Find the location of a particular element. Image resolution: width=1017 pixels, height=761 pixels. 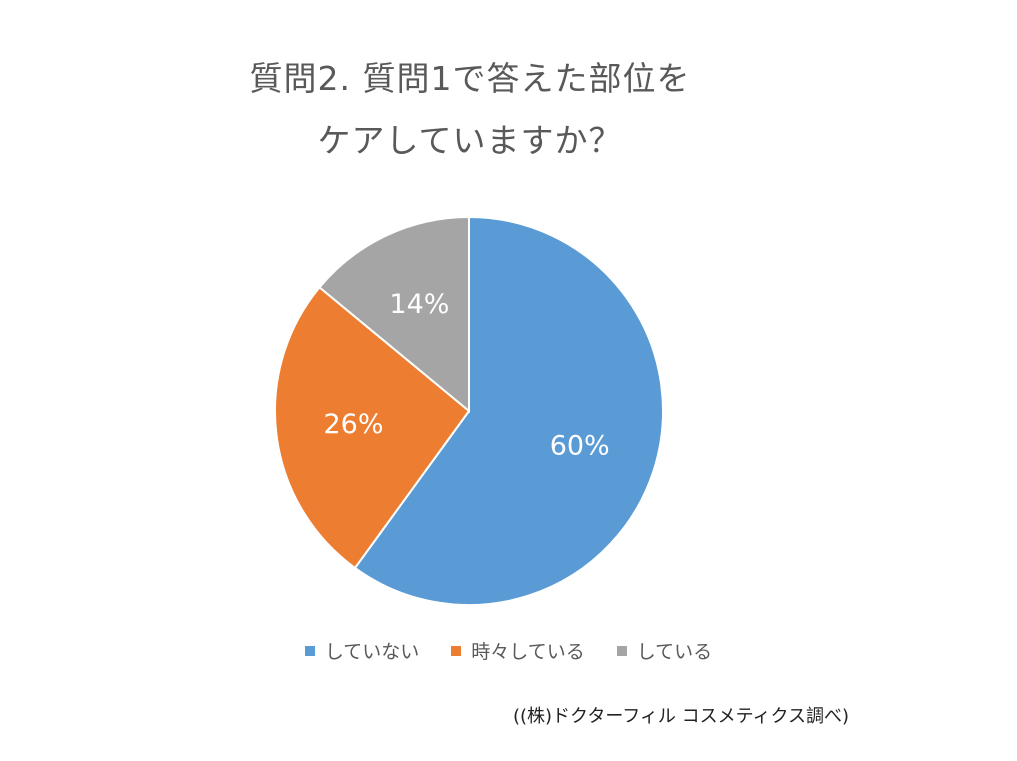

pie-slice-caring is located at coordinates (394, 314).